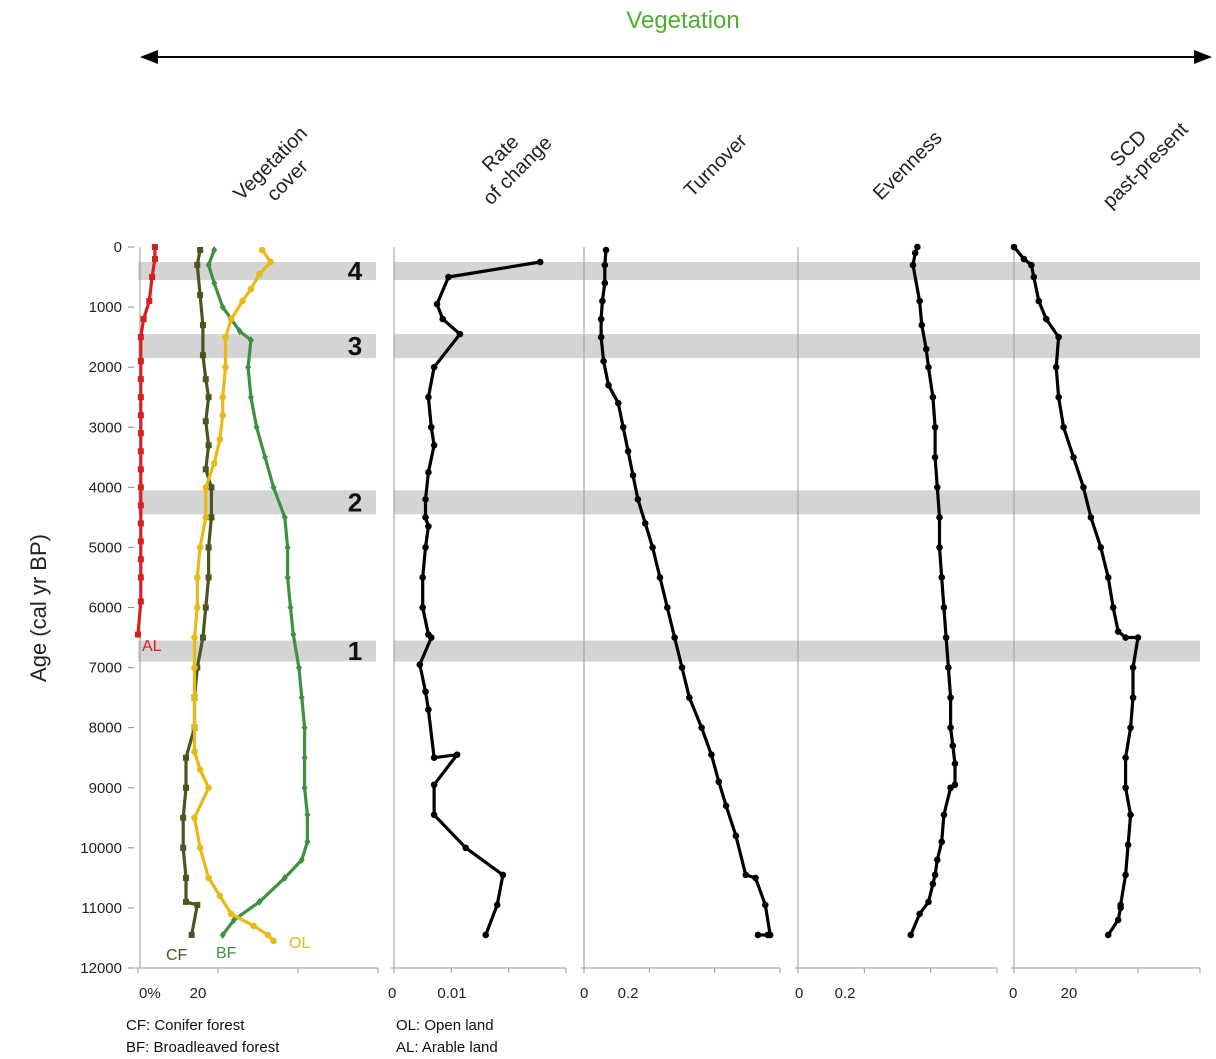 The width and height of the screenshot is (1216, 1059). What do you see at coordinates (451, 993) in the screenshot?
I see `x-tick-label: 0.01` at bounding box center [451, 993].